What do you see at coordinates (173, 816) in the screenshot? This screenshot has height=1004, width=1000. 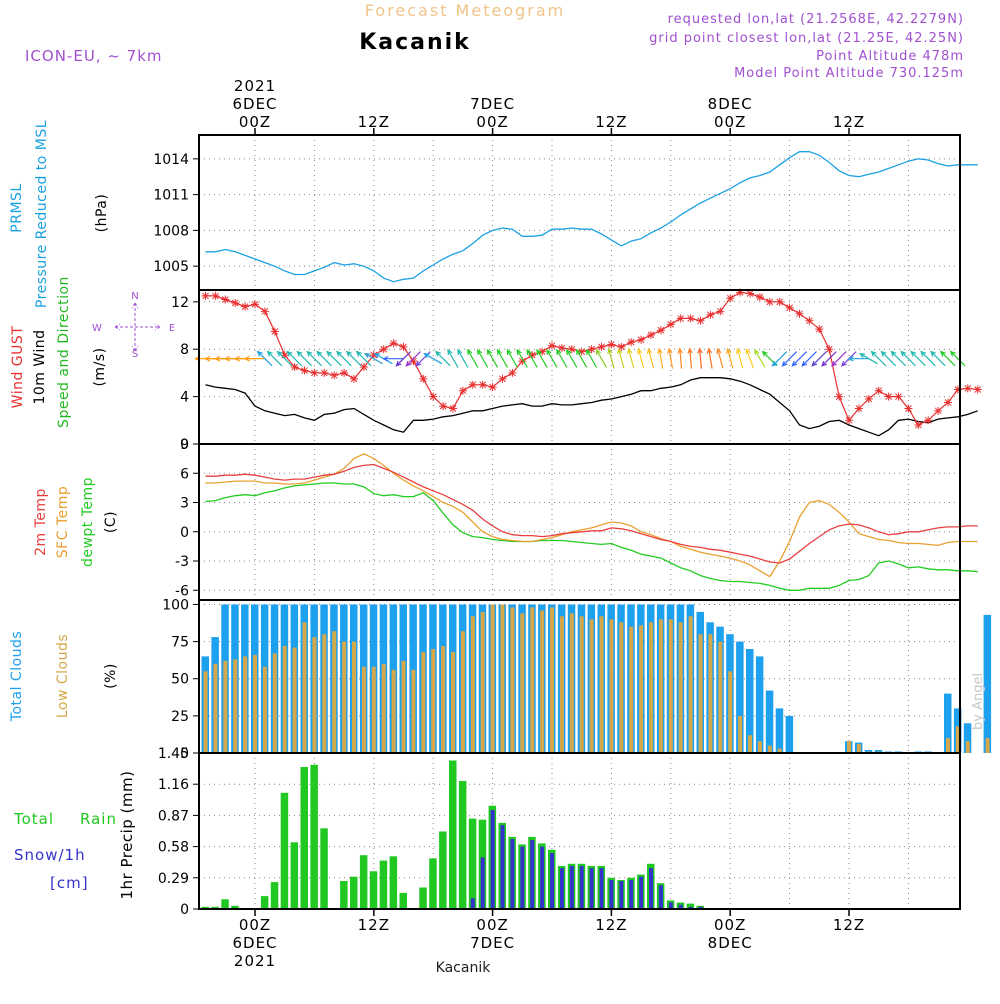 I see `y-tick-label: 0.87` at bounding box center [173, 816].